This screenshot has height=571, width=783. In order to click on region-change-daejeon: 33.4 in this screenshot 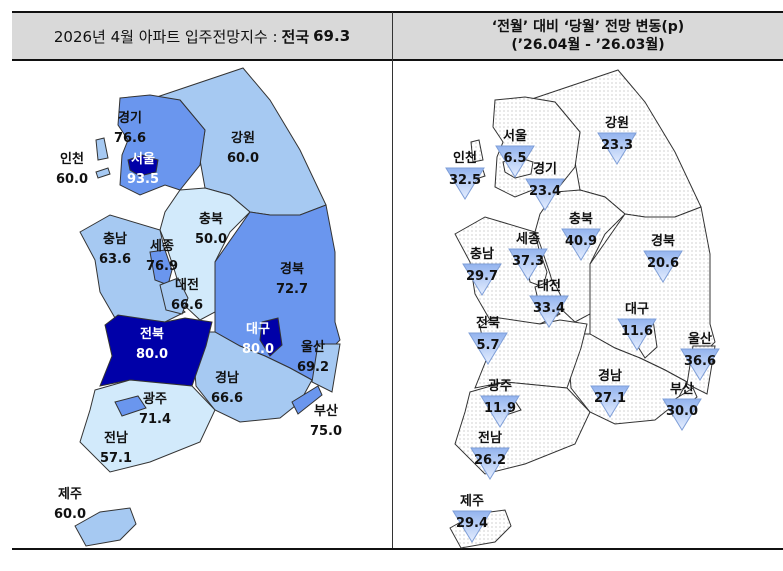, I will do `click(549, 308)`.